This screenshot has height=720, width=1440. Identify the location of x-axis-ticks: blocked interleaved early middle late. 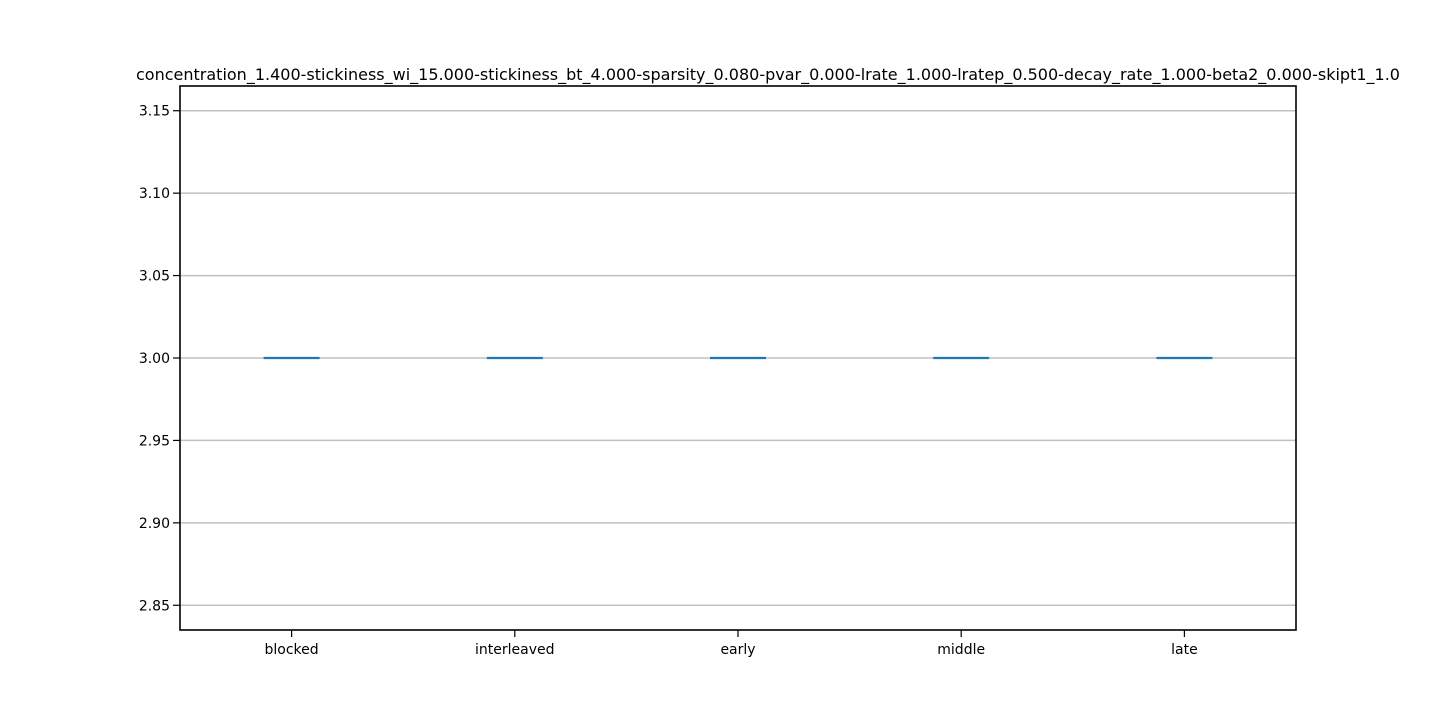
(731, 644).